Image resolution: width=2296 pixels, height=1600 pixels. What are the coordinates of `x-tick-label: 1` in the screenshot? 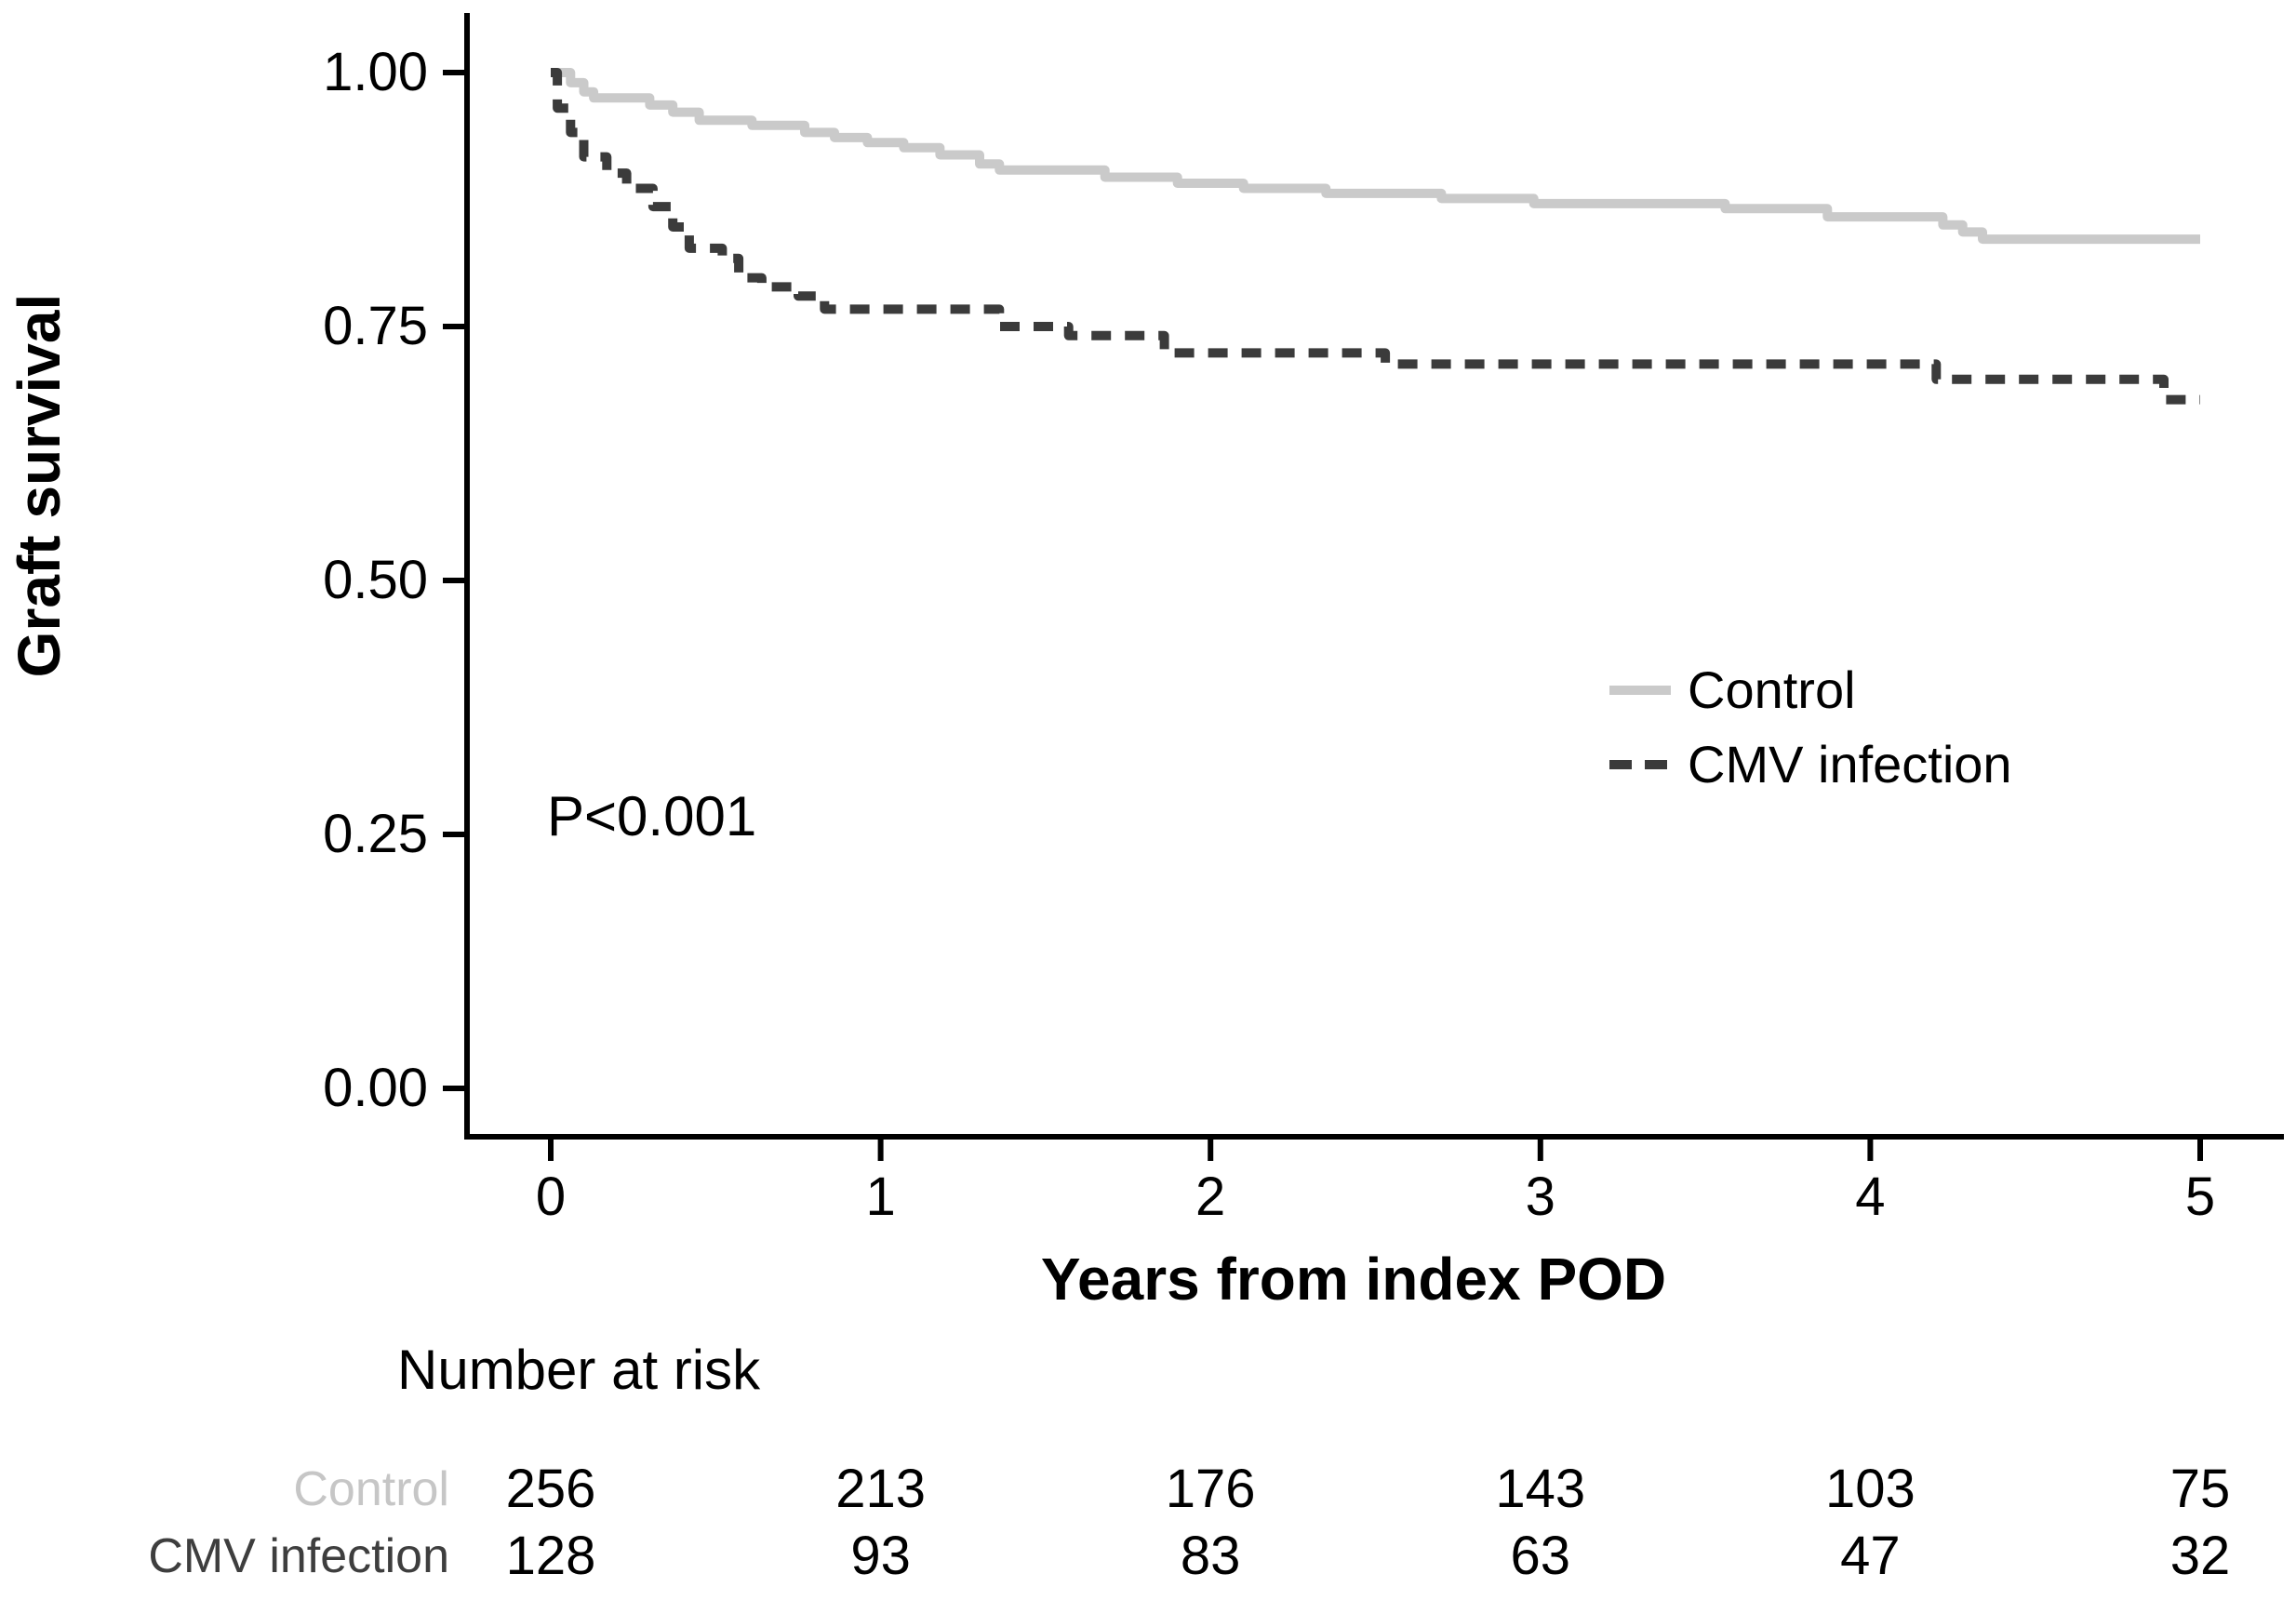 It's located at (880, 1197).